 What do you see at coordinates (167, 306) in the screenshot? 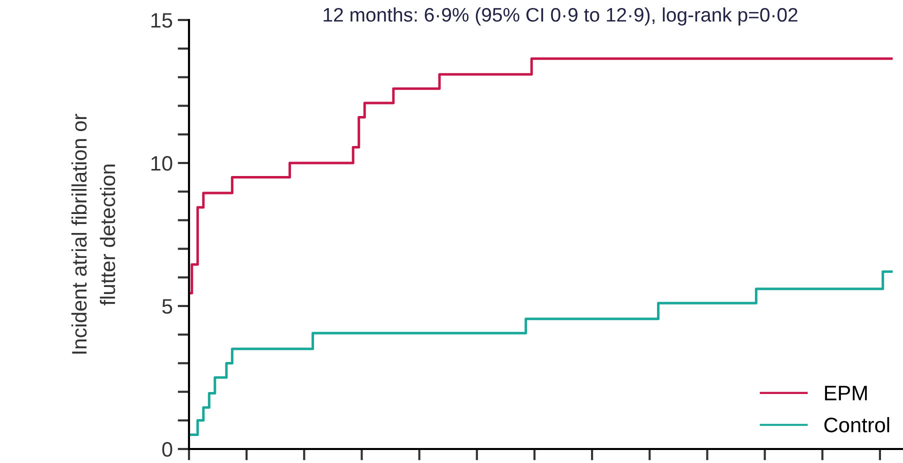
I see `y-tick-label: 5` at bounding box center [167, 306].